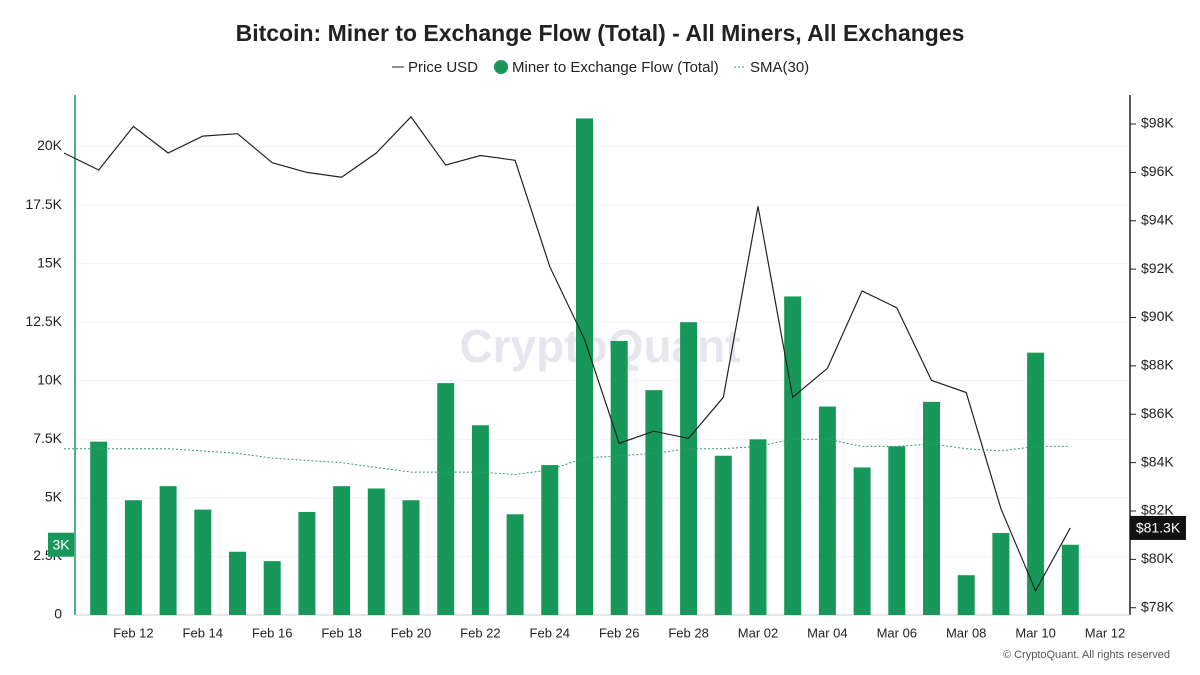 Image resolution: width=1200 pixels, height=675 pixels. What do you see at coordinates (1157, 268) in the screenshot?
I see `y2-tick-label: $92K` at bounding box center [1157, 268].